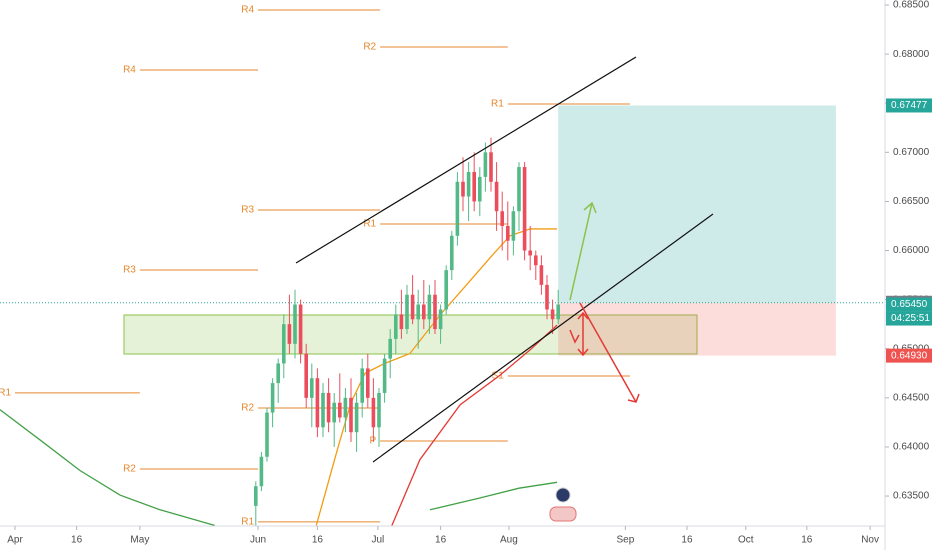 This screenshot has height=550, width=932. I want to click on x-tick-label: Oct, so click(746, 540).